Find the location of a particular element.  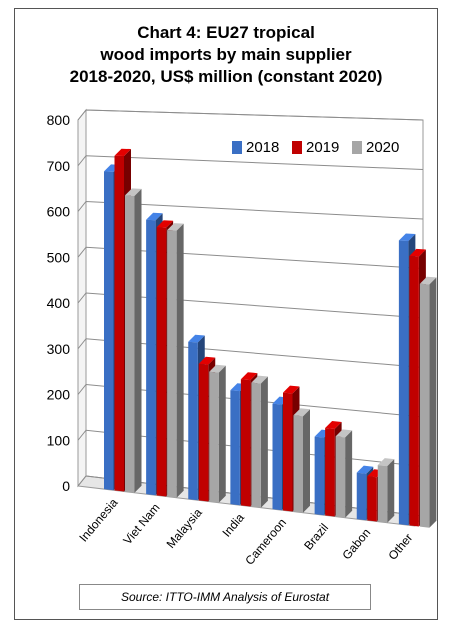

chart-title-line-3: 2018-2020, US$ million (constant 2020) is located at coordinates (226, 76).